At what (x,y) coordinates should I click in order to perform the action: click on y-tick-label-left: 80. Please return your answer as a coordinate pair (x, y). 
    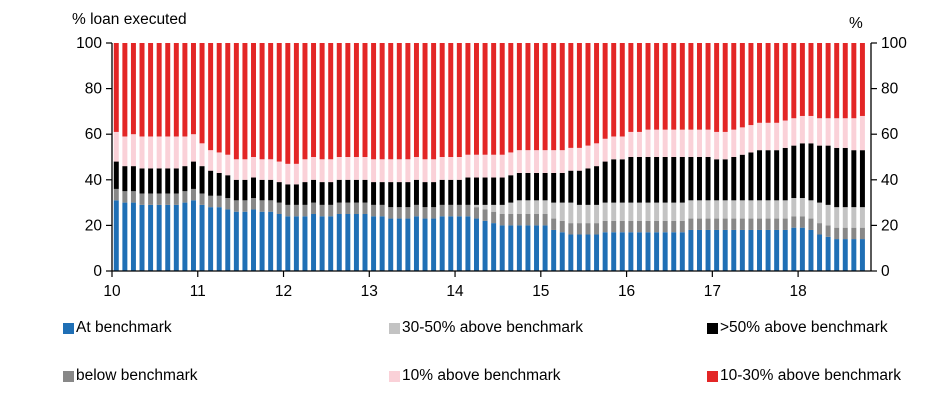
    Looking at the image, I should click on (94, 89).